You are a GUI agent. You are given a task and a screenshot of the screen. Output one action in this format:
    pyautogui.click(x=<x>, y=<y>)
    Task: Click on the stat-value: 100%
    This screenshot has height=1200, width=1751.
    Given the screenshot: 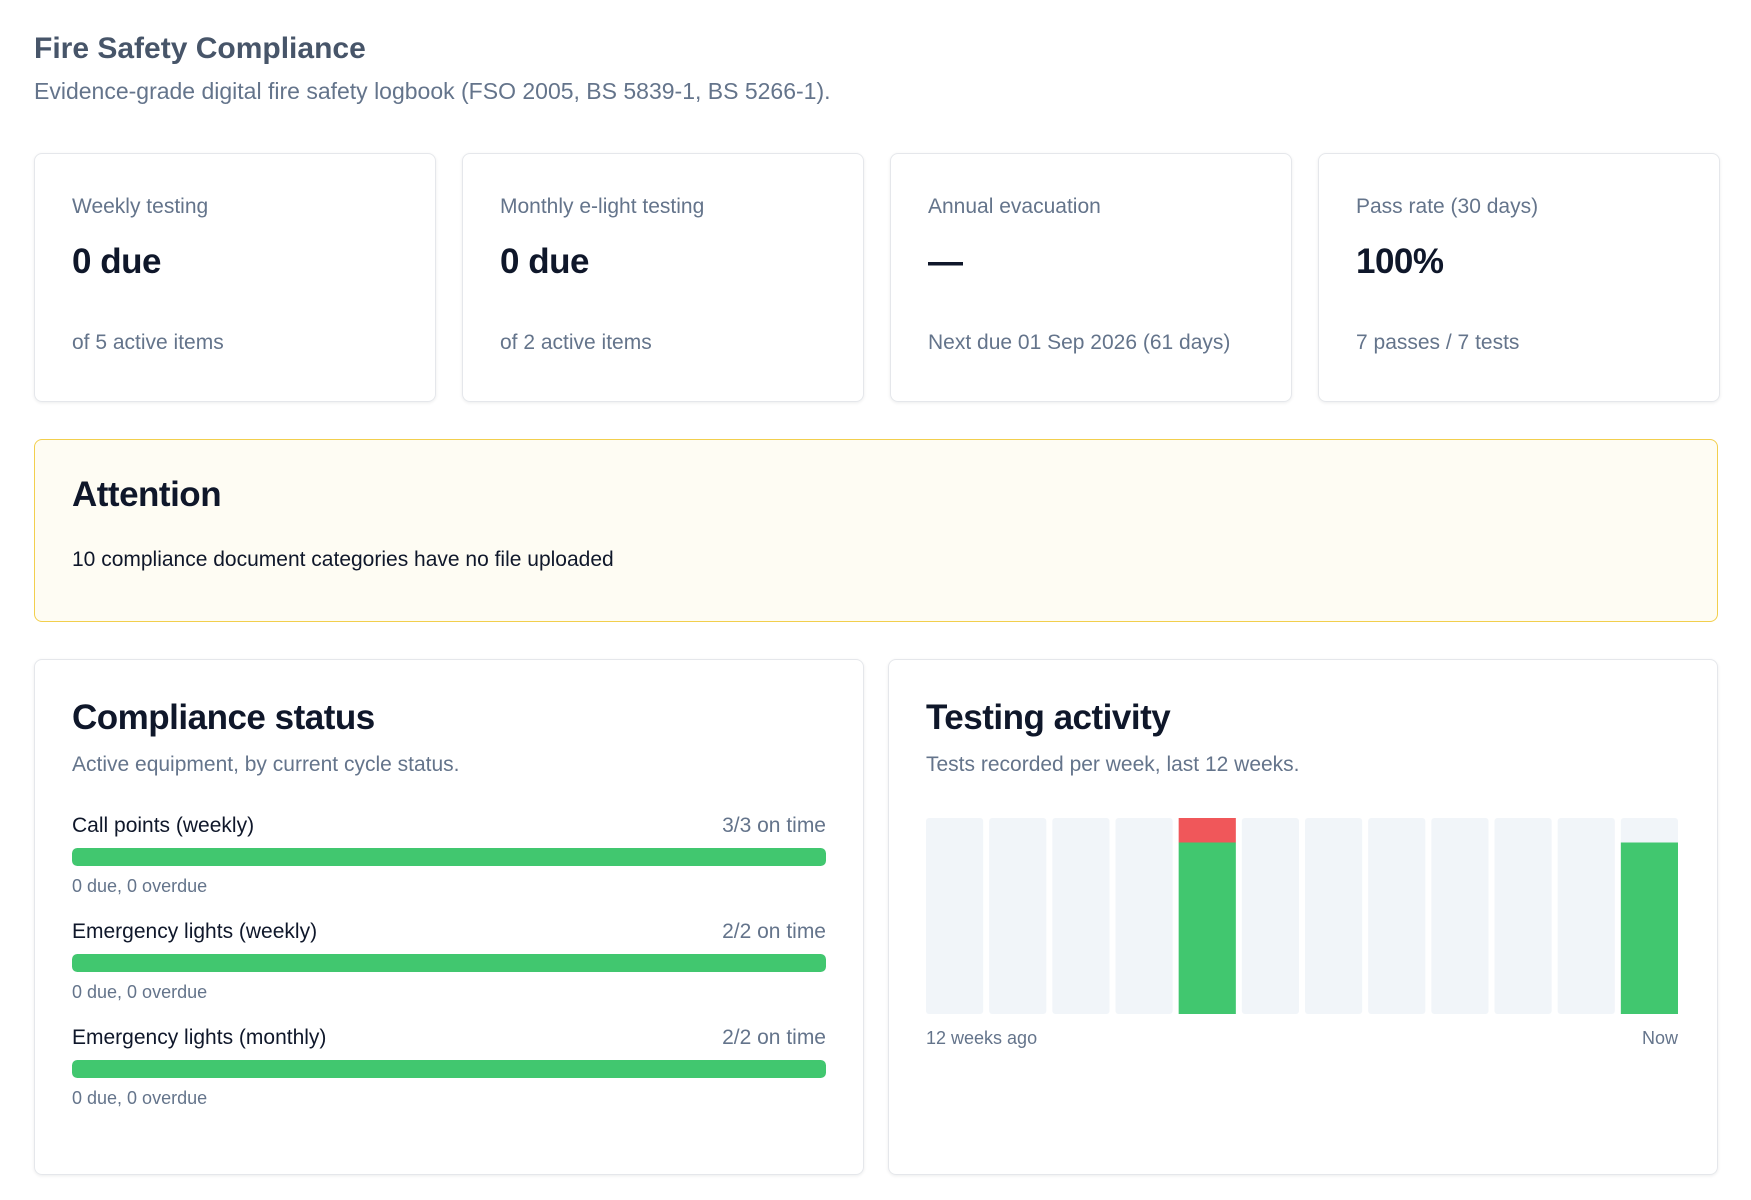 What is the action you would take?
    pyautogui.click(x=1400, y=261)
    